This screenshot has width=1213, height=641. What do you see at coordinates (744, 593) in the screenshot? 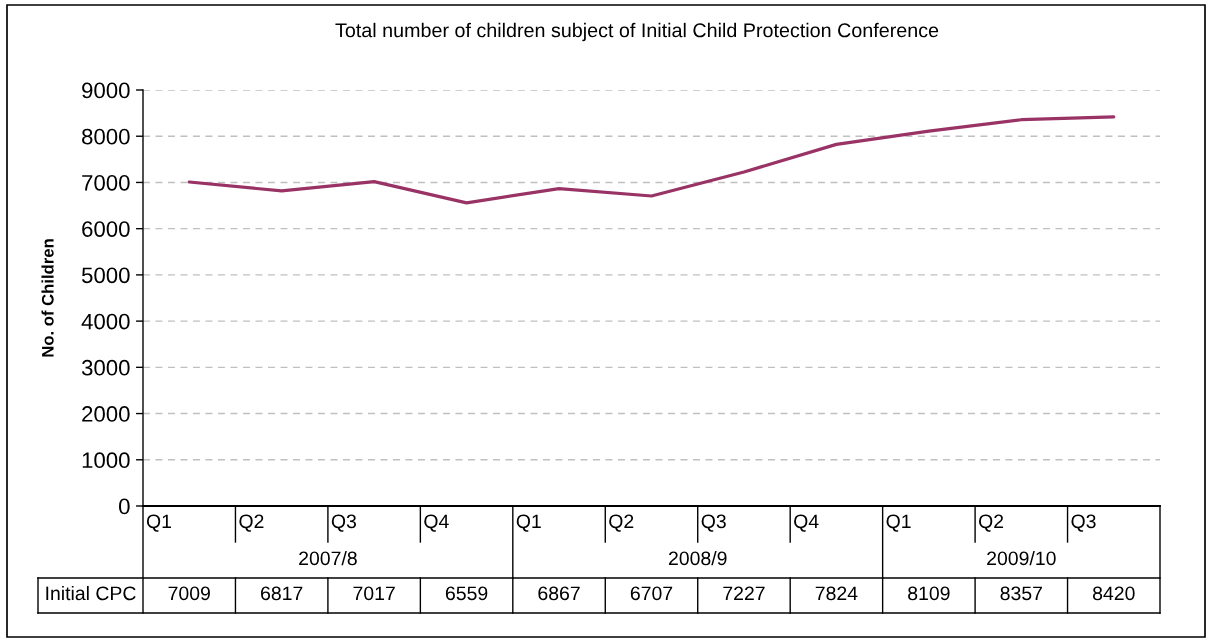
I see `data-label: 7227` at bounding box center [744, 593].